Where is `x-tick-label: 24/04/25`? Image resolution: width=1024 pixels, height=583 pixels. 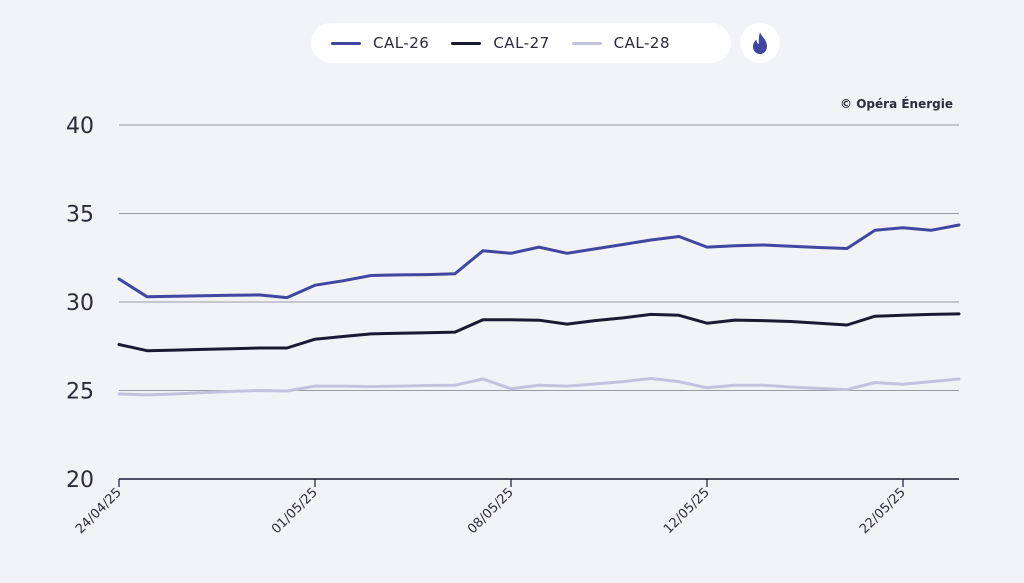 x-tick-label: 24/04/25 is located at coordinates (99, 511).